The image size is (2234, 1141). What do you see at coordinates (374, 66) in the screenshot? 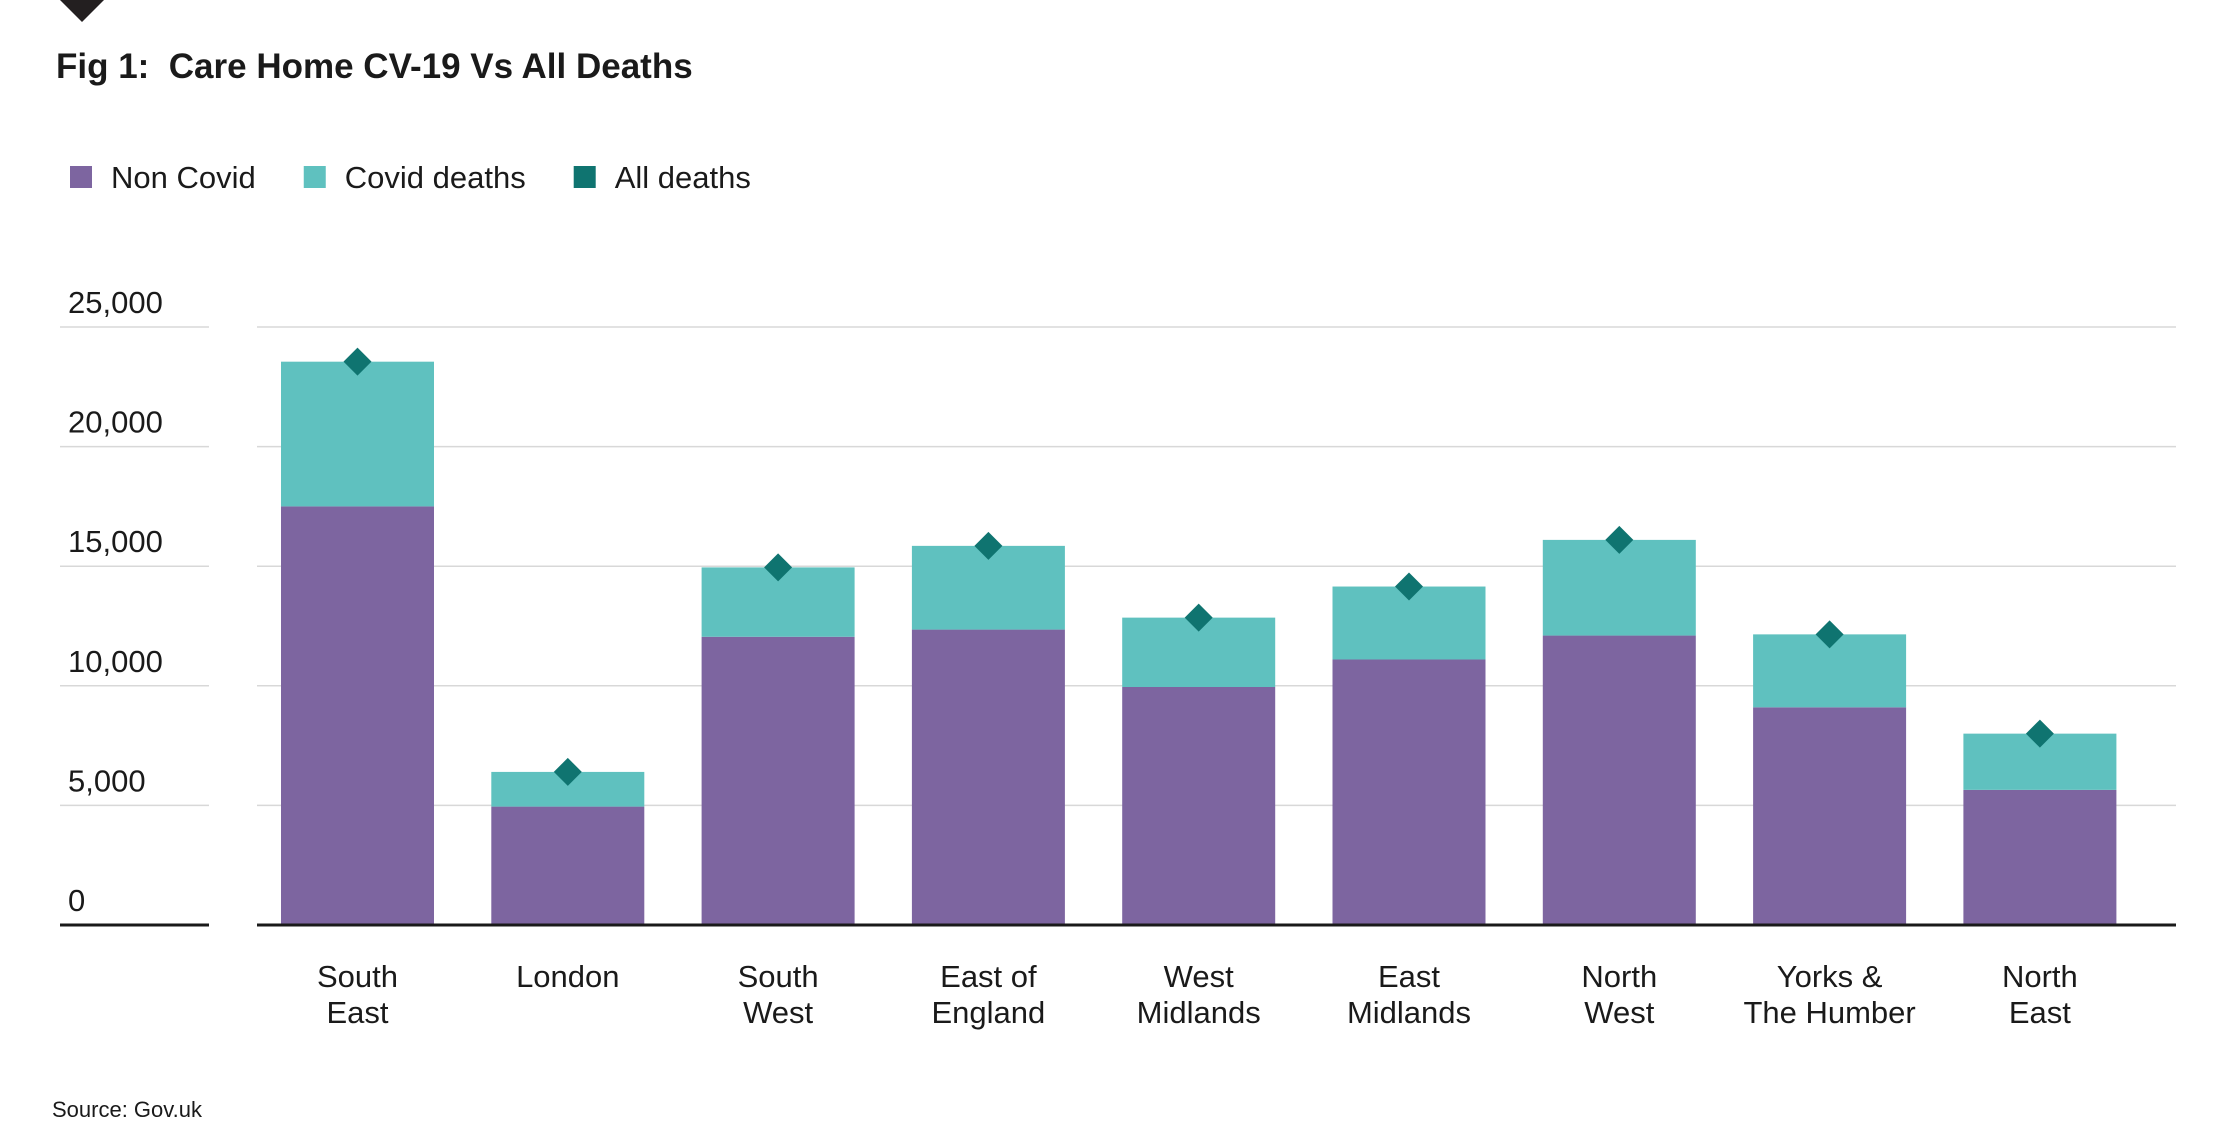
I see `chart-title: Fig 1: Care Home CV-19 Vs All Deaths` at bounding box center [374, 66].